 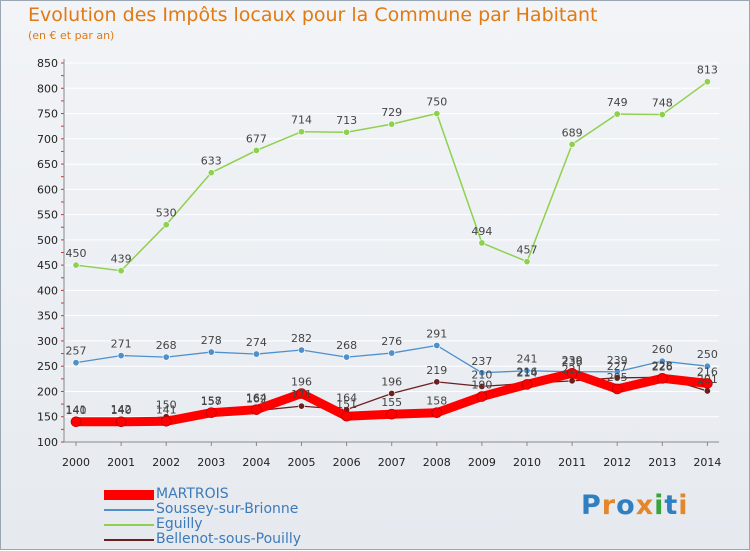 I want to click on data-label: 205, so click(x=617, y=377).